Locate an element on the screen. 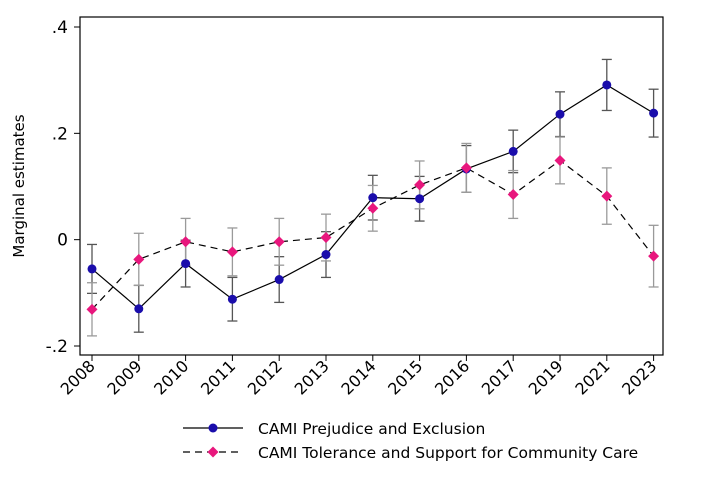 Image resolution: width=720 pixels, height=484 pixels. y-tick-label: .4 is located at coordinates (60, 28).